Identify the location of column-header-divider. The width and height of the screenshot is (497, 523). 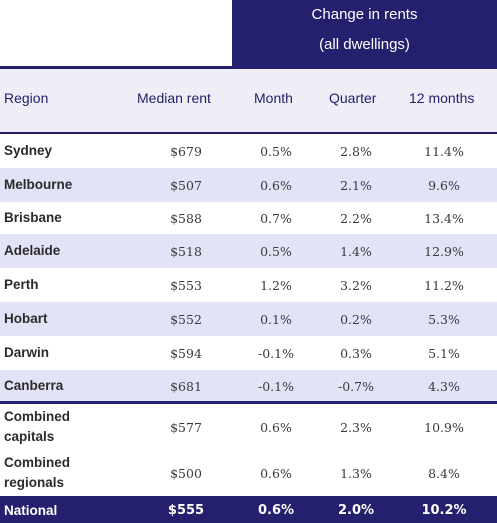
(248, 133).